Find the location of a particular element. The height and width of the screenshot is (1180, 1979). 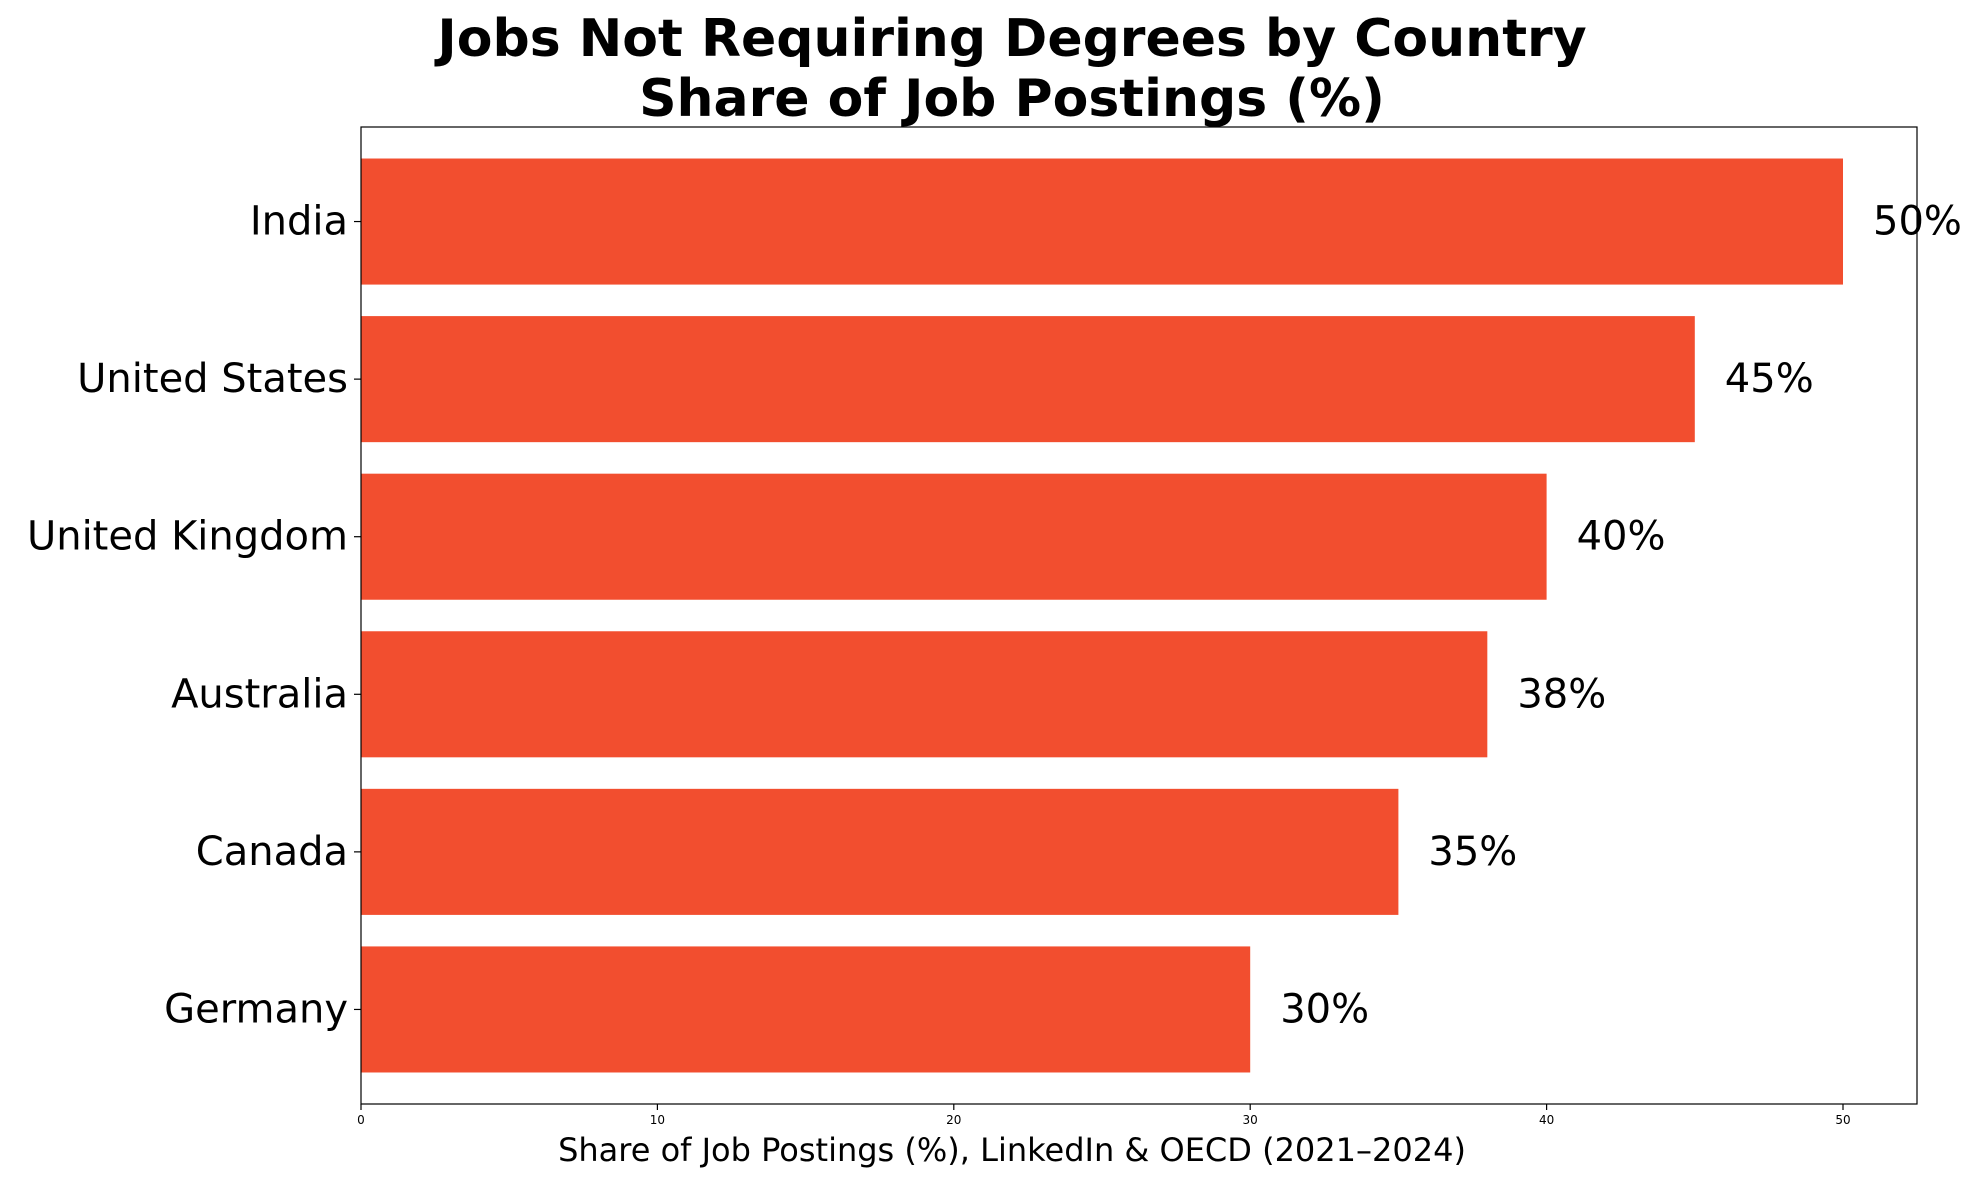

x-tick-label-10: 10 is located at coordinates (657, 1120).